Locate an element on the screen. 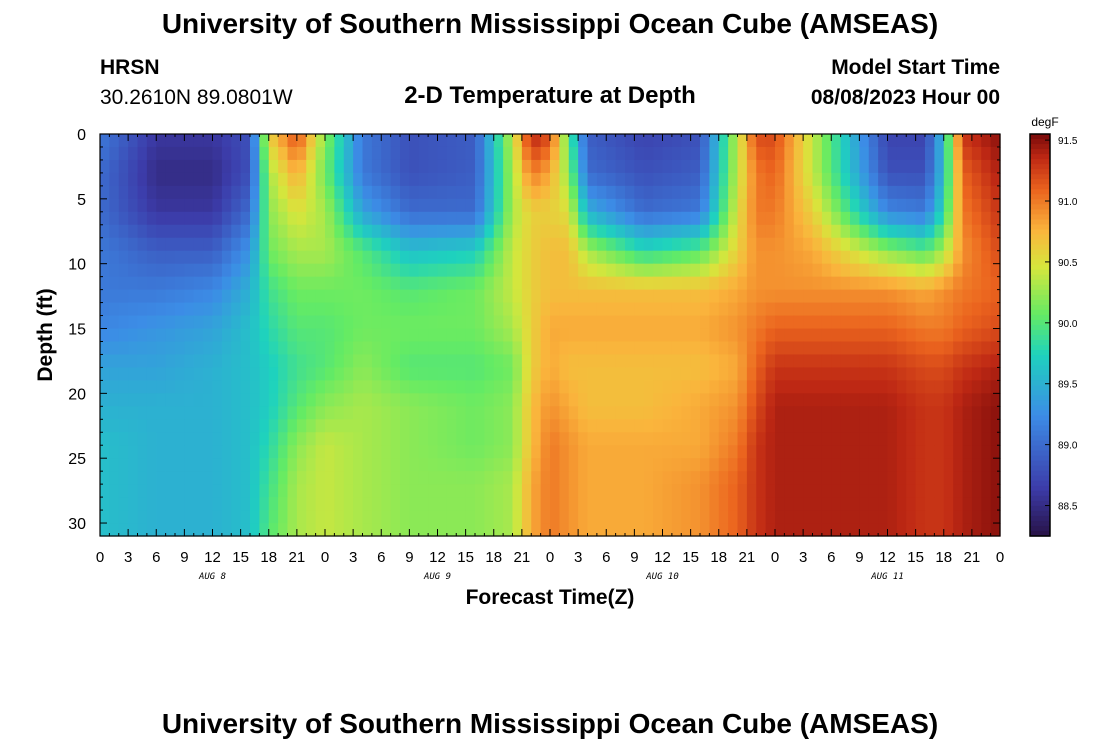 This screenshot has height=750, width=1100. x-tick-label: 9 is located at coordinates (859, 557).